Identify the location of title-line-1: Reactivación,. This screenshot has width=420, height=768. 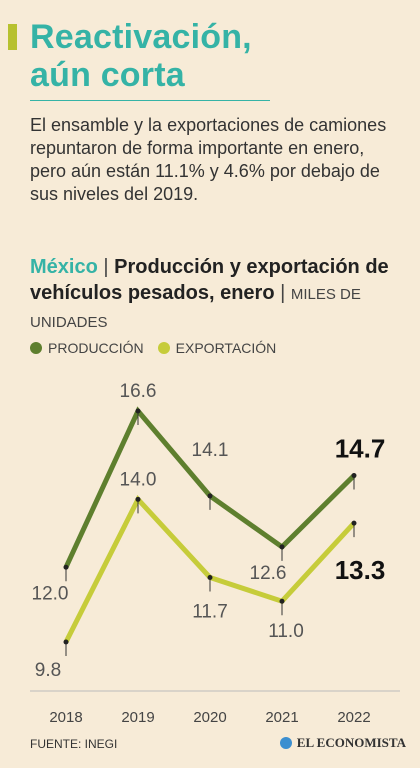
(141, 37).